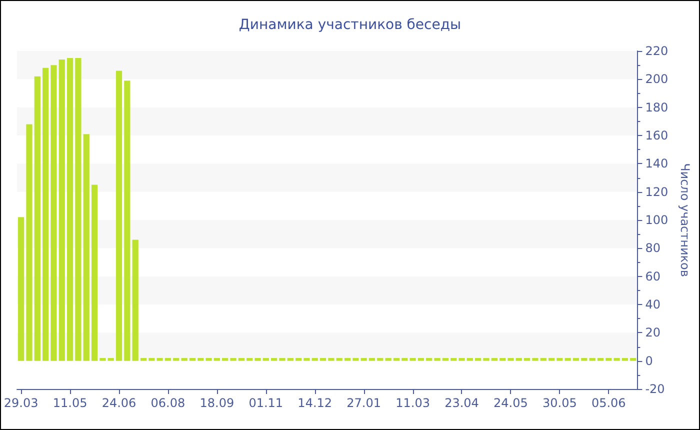 The height and width of the screenshot is (430, 700). I want to click on y-tick-label: 40, so click(652, 305).